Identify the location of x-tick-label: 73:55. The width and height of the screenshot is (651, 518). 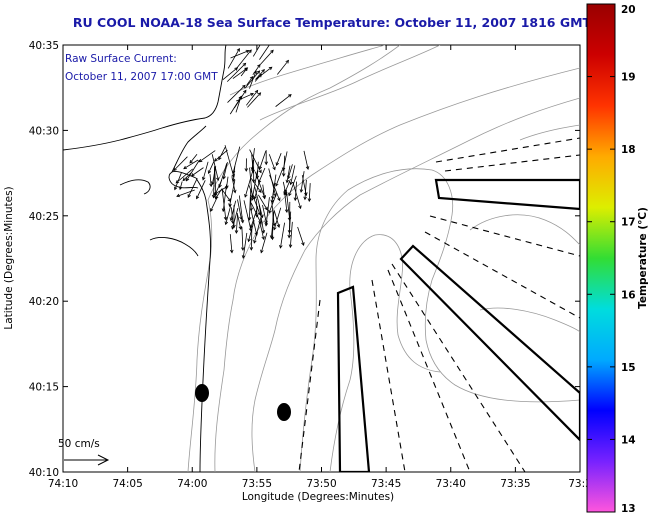
(257, 484).